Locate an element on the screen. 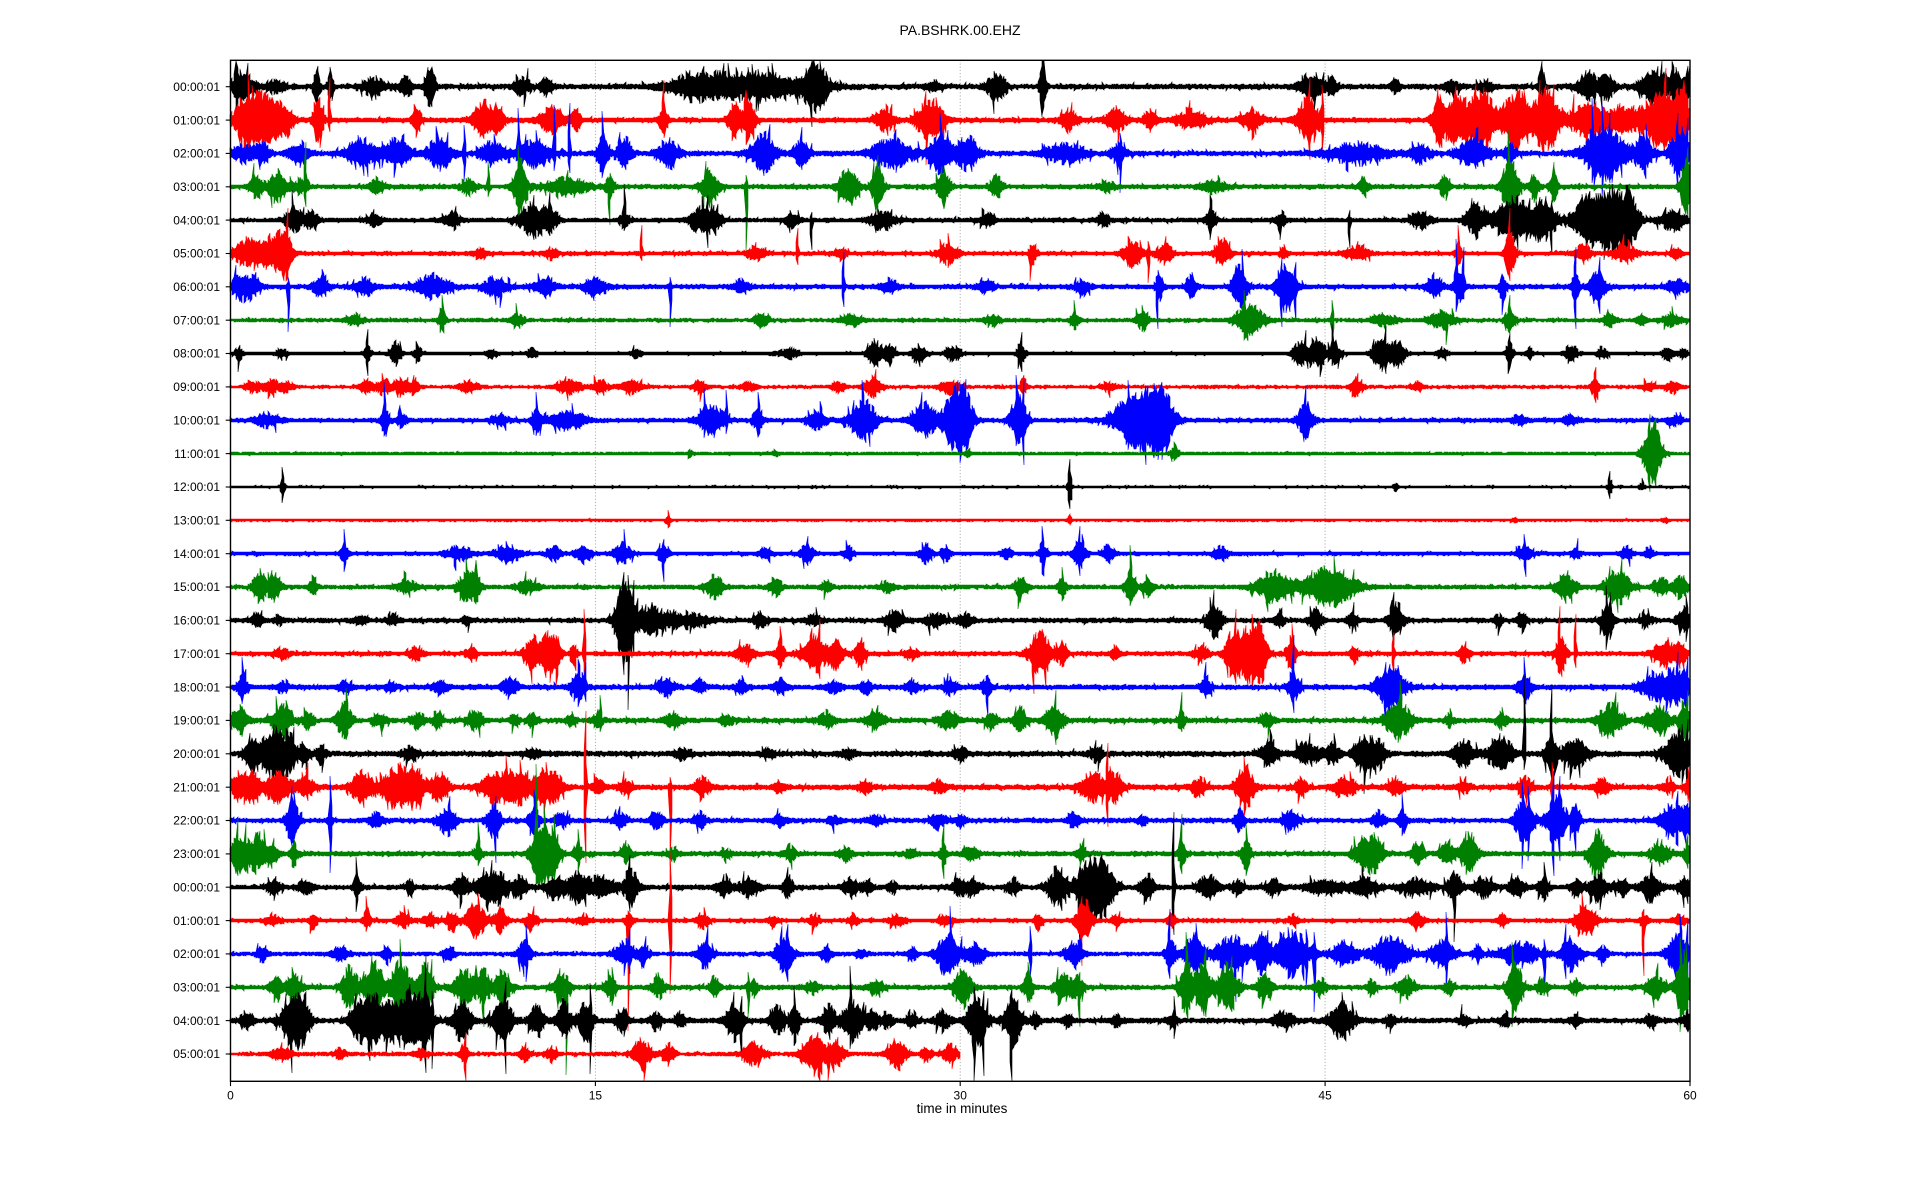 This screenshot has height=1200, width=1920. svg-text: 15 is located at coordinates (596, 1096).